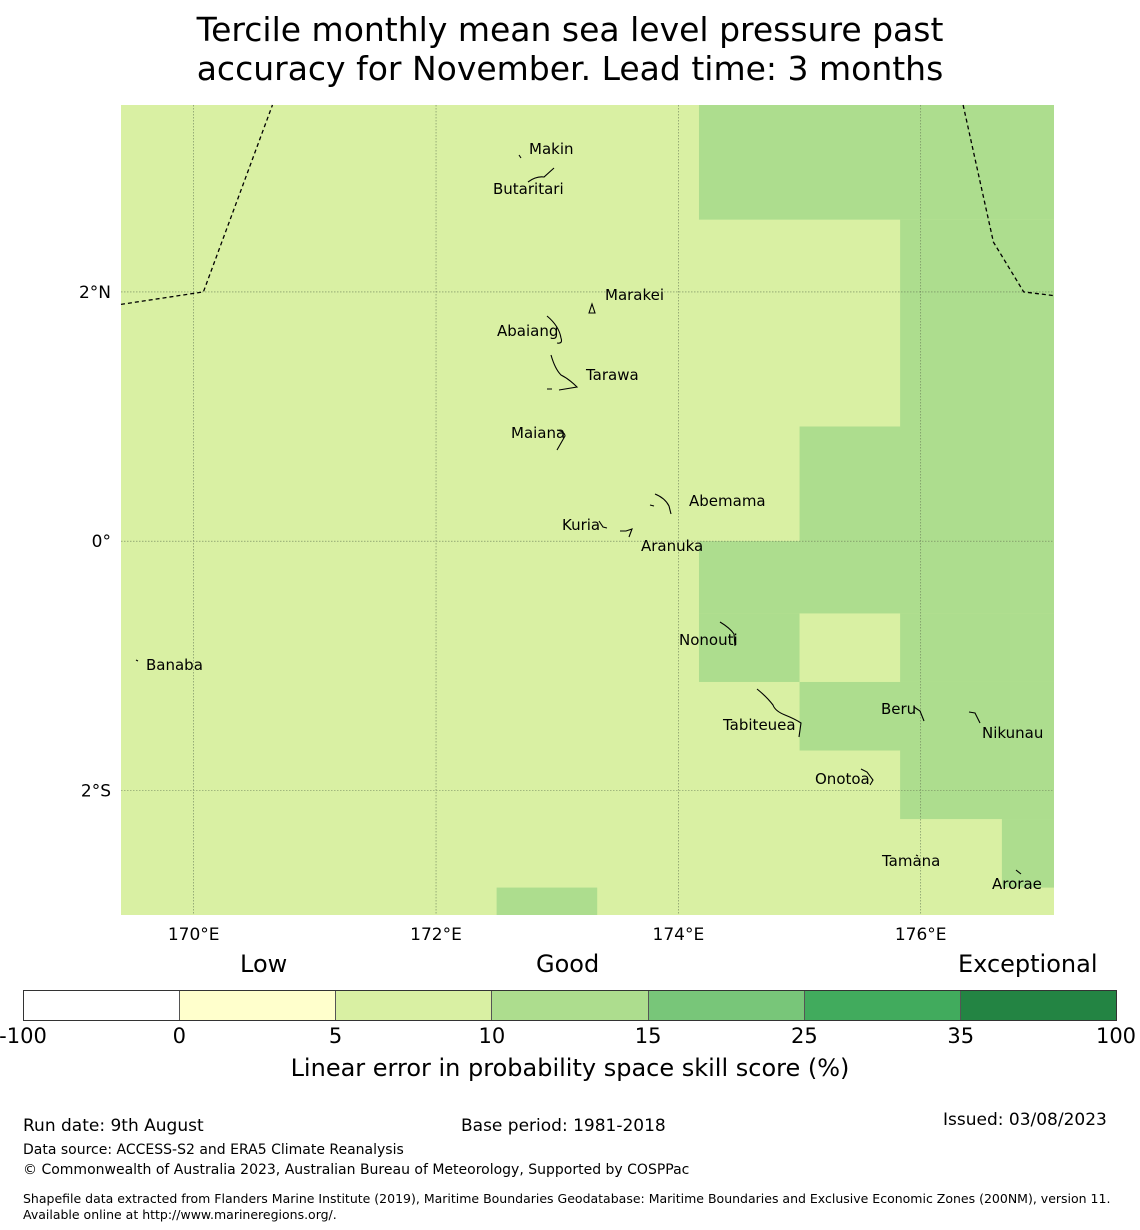 This screenshot has width=1140, height=1230. I want to click on colorbar-category-low: Low, so click(264, 964).